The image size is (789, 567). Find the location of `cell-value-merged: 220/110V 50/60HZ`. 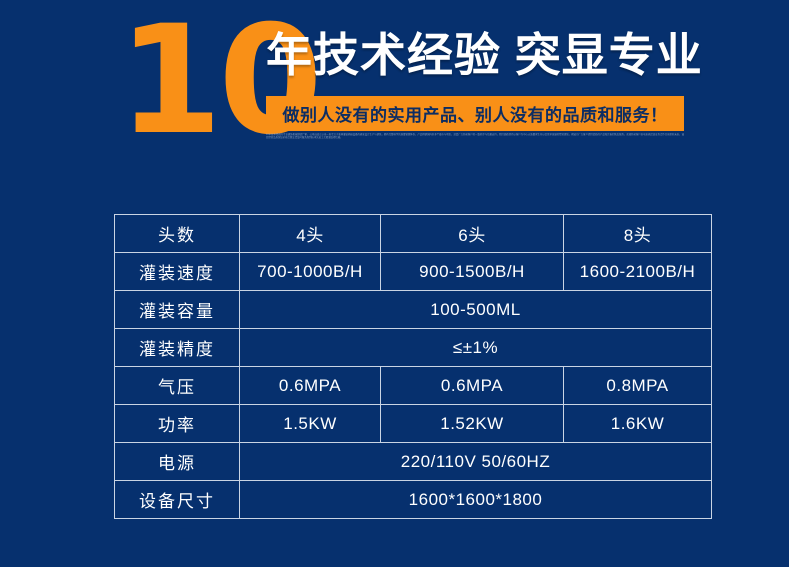

cell-value-merged: 220/110V 50/60HZ is located at coordinates (475, 461).